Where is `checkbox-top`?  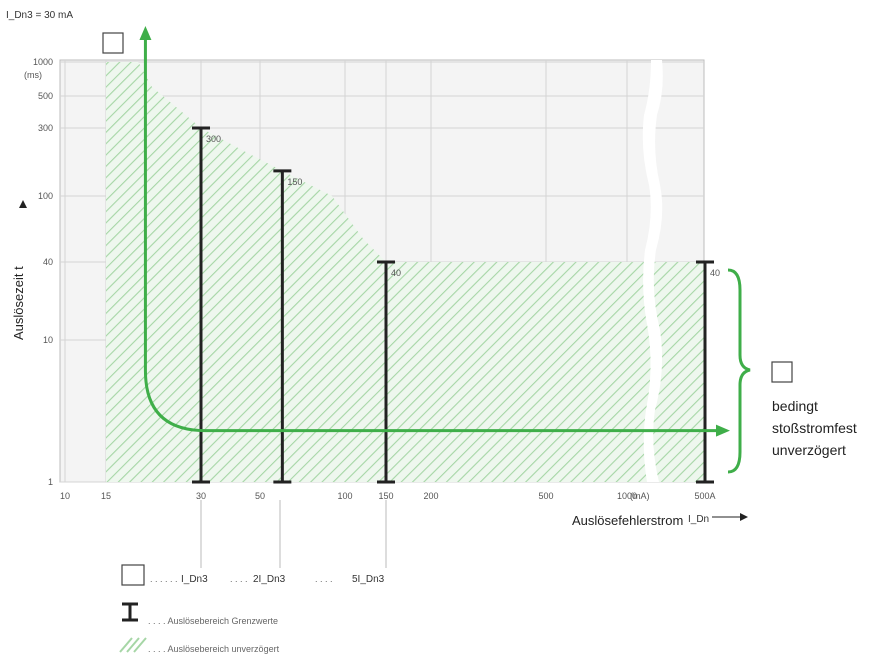
checkbox-top is located at coordinates (113, 43).